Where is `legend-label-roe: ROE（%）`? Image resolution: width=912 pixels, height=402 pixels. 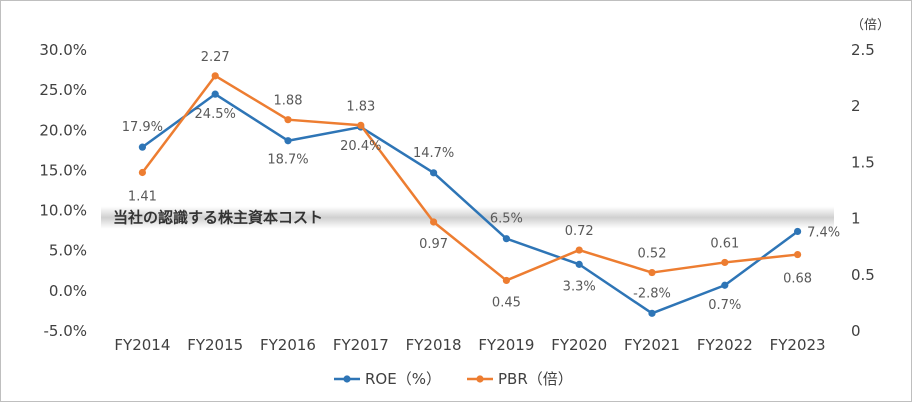
legend-label-roe: ROE（%） is located at coordinates (403, 379).